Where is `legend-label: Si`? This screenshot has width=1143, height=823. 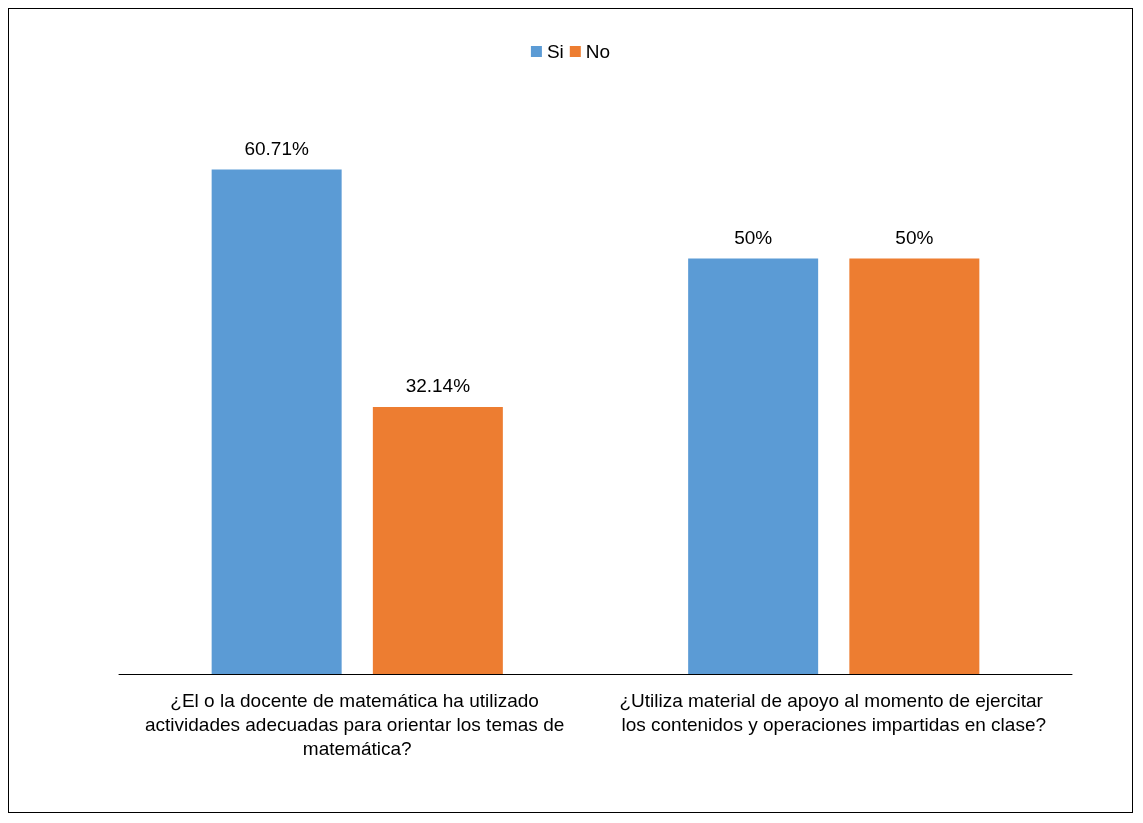
legend-label: Si is located at coordinates (555, 51).